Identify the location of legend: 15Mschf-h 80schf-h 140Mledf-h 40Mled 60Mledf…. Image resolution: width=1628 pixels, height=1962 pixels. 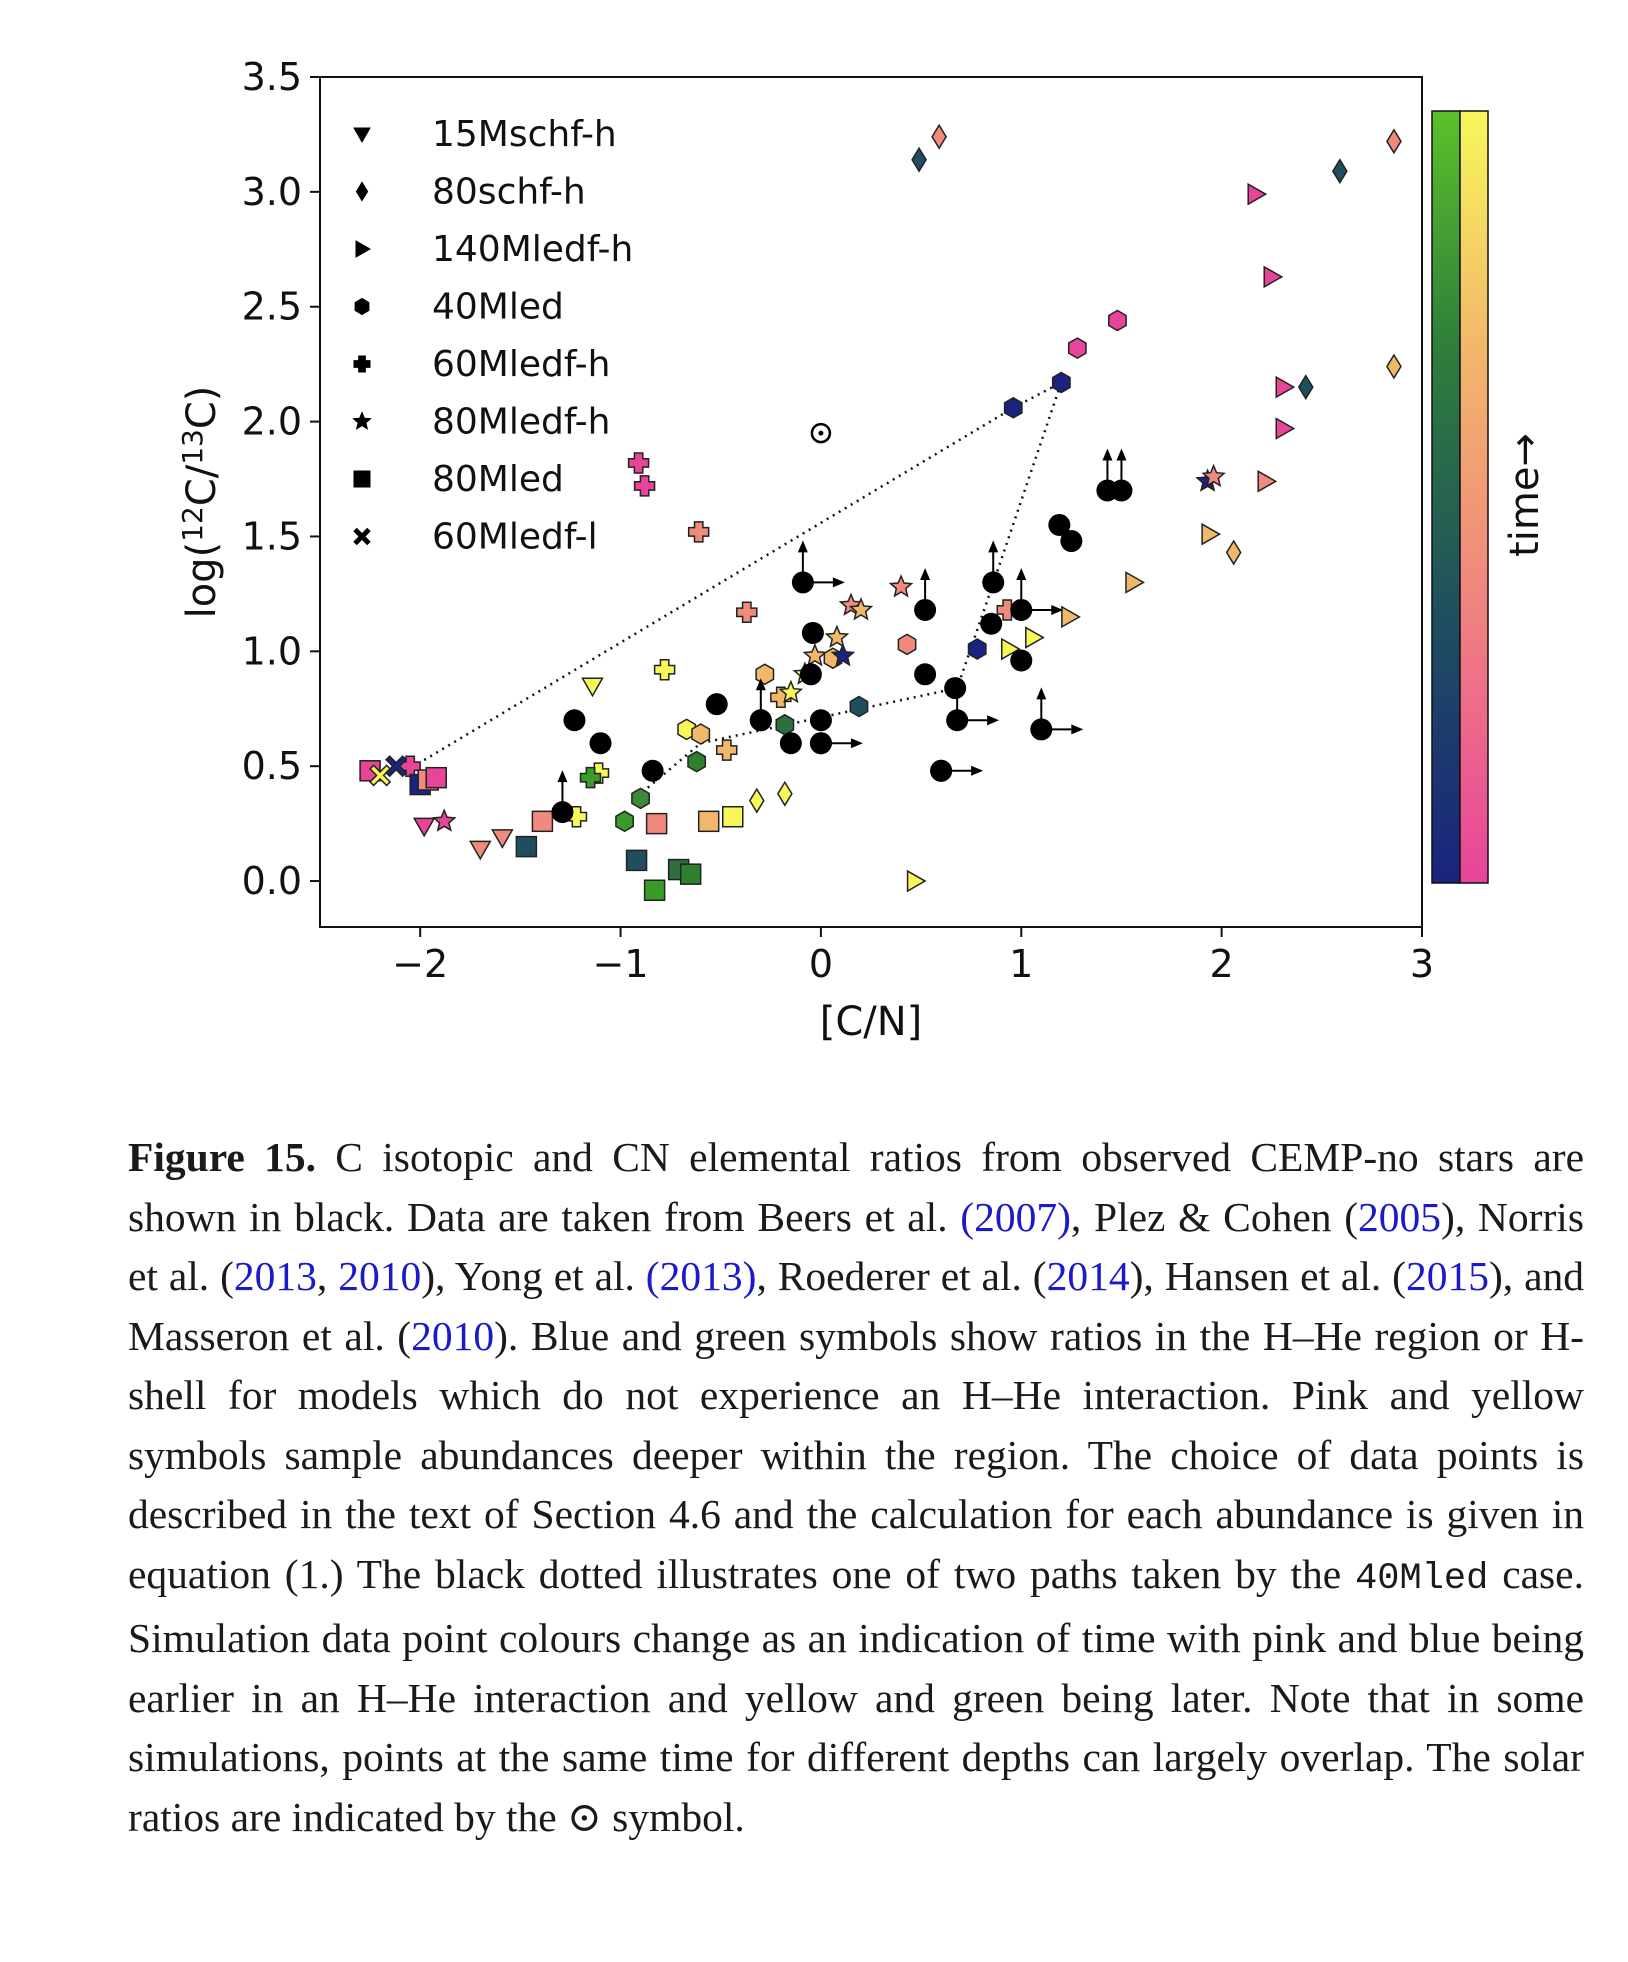
(492, 336).